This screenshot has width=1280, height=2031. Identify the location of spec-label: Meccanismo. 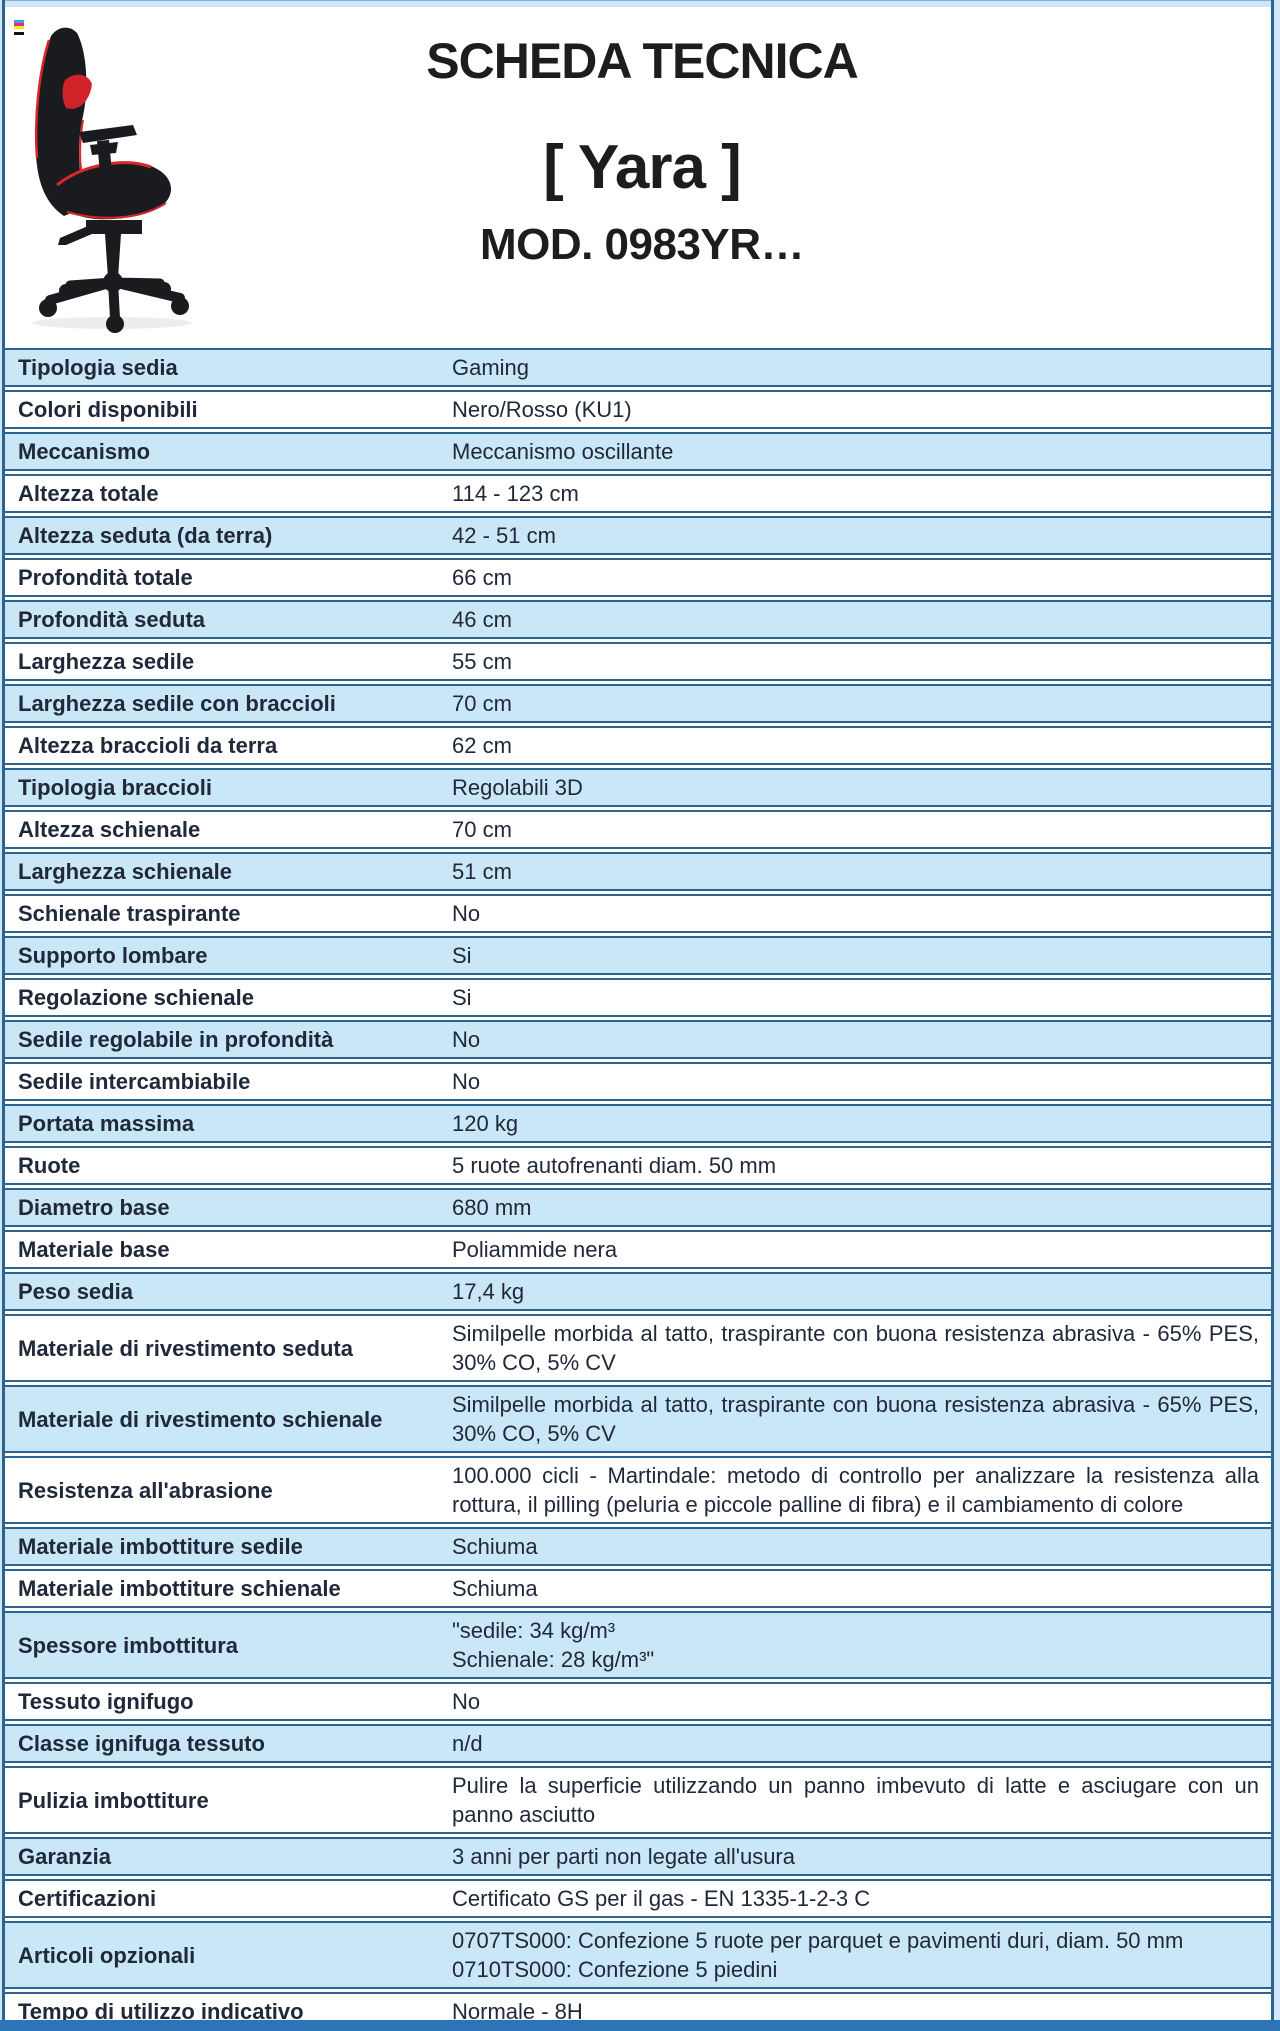
(84, 451).